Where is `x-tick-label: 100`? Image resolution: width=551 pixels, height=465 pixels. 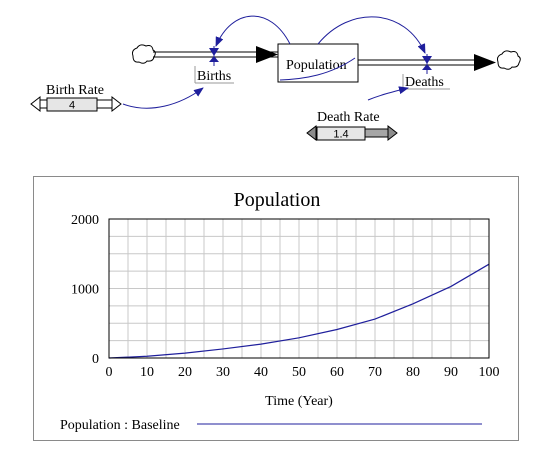
x-tick-label: 100 is located at coordinates (489, 372).